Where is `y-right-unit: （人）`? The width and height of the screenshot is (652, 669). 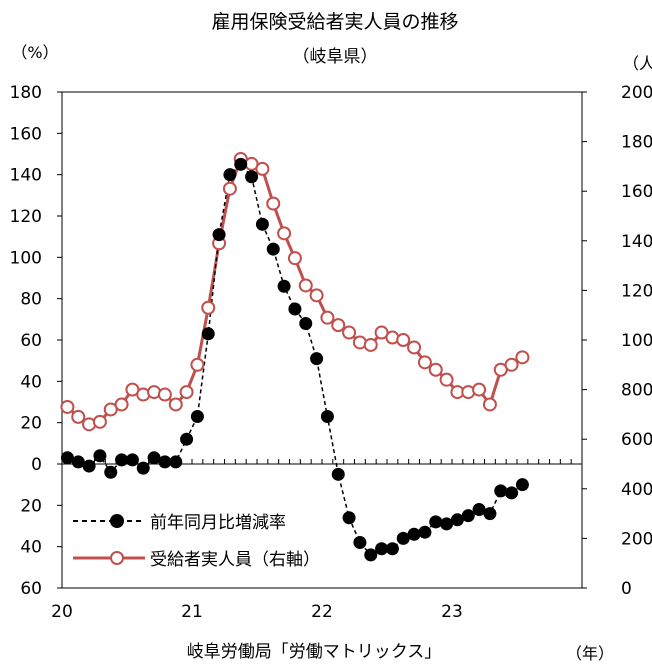 y-right-unit: （人） is located at coordinates (637, 63).